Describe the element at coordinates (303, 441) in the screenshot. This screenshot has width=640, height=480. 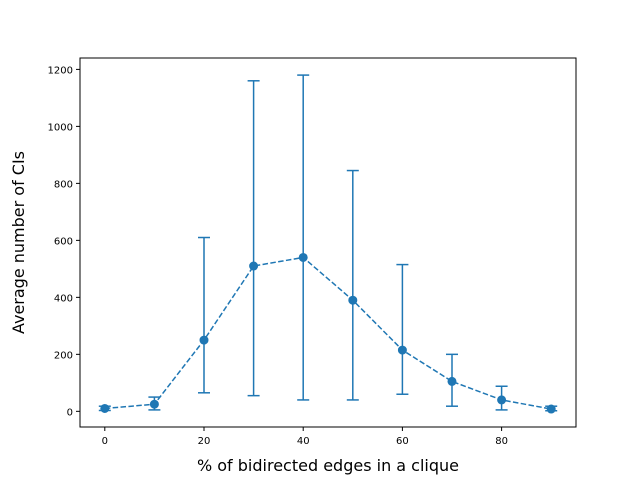
I see `x-tick-label: 40` at that location.